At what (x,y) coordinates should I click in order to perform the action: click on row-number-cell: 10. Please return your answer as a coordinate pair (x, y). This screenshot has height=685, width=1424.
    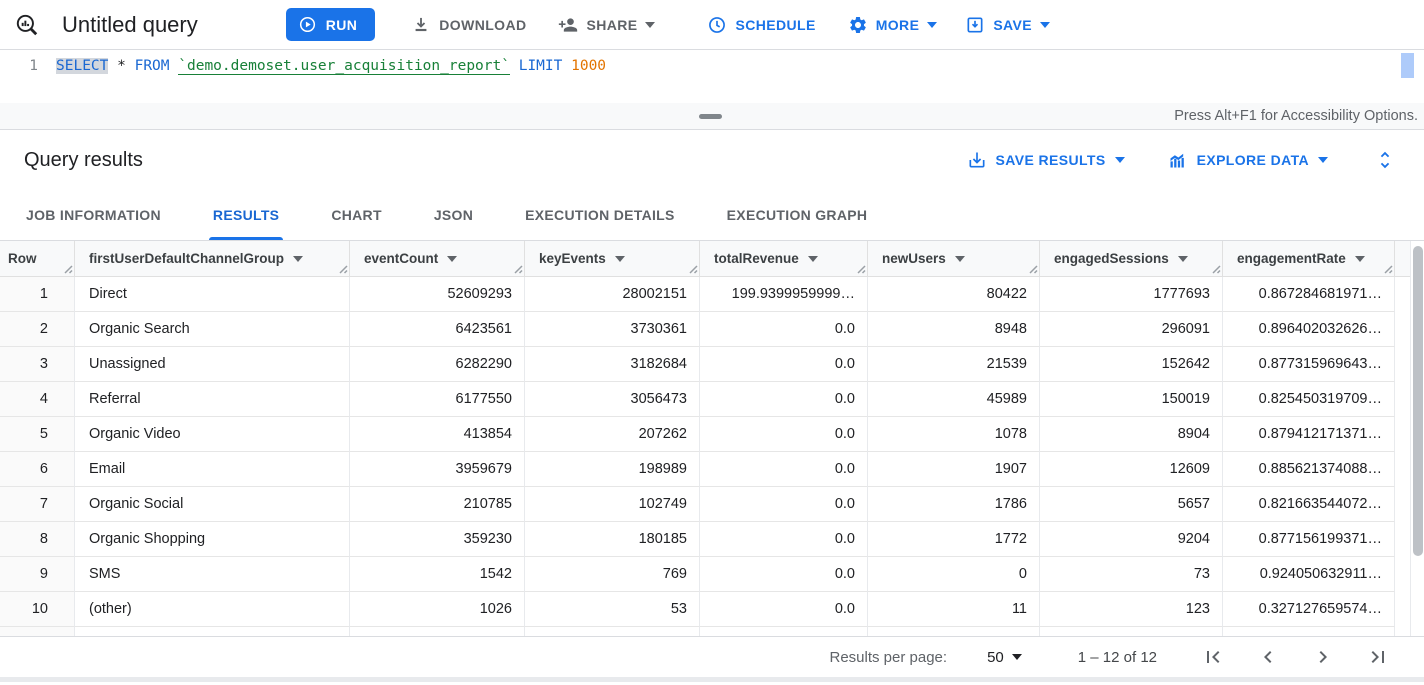
    Looking at the image, I should click on (37, 609).